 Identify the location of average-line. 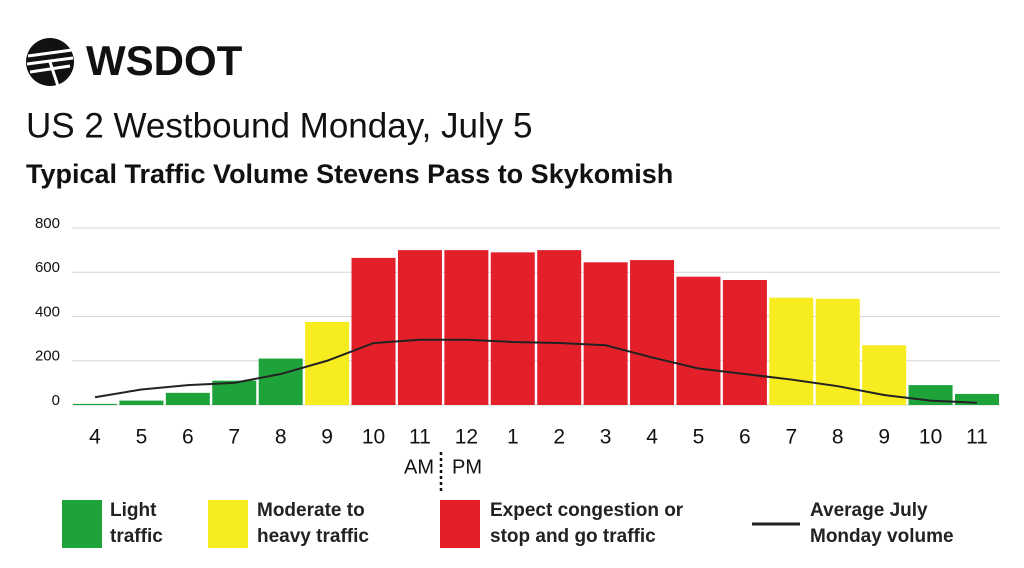
(536, 371).